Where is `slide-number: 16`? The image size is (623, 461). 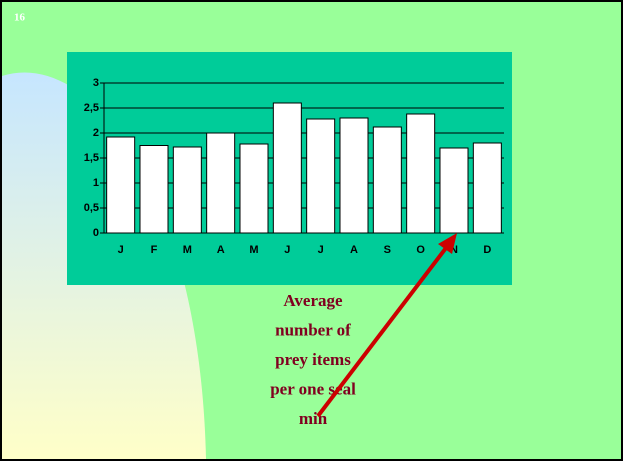
slide-number: 16 is located at coordinates (20, 18).